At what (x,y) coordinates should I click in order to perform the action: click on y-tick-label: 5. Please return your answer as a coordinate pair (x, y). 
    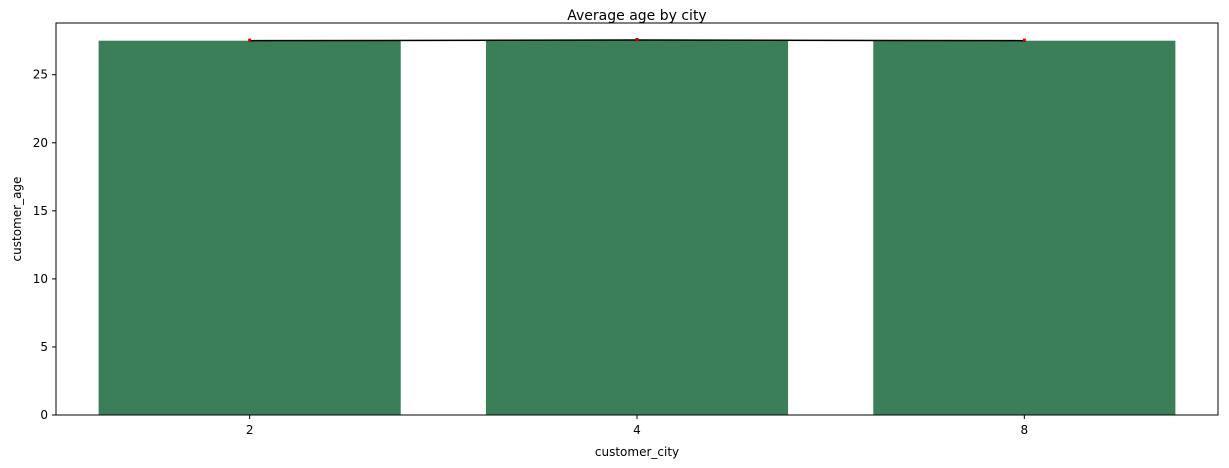
    Looking at the image, I should click on (44, 347).